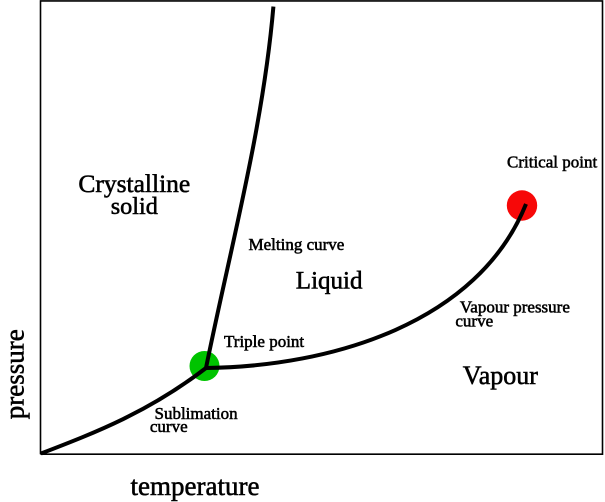  I want to click on svg-text: Vapour, so click(500, 375).